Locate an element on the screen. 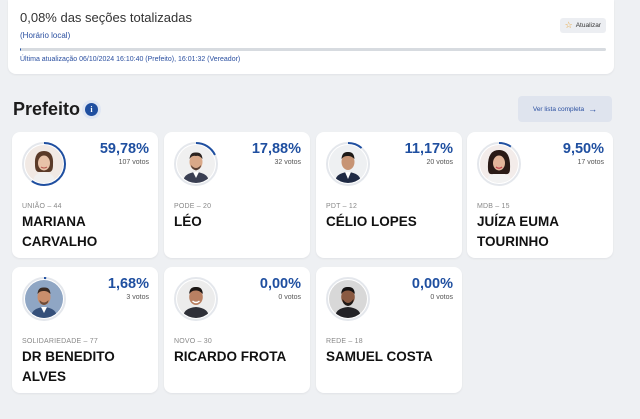  vote-count: 32 votos is located at coordinates (287, 162).